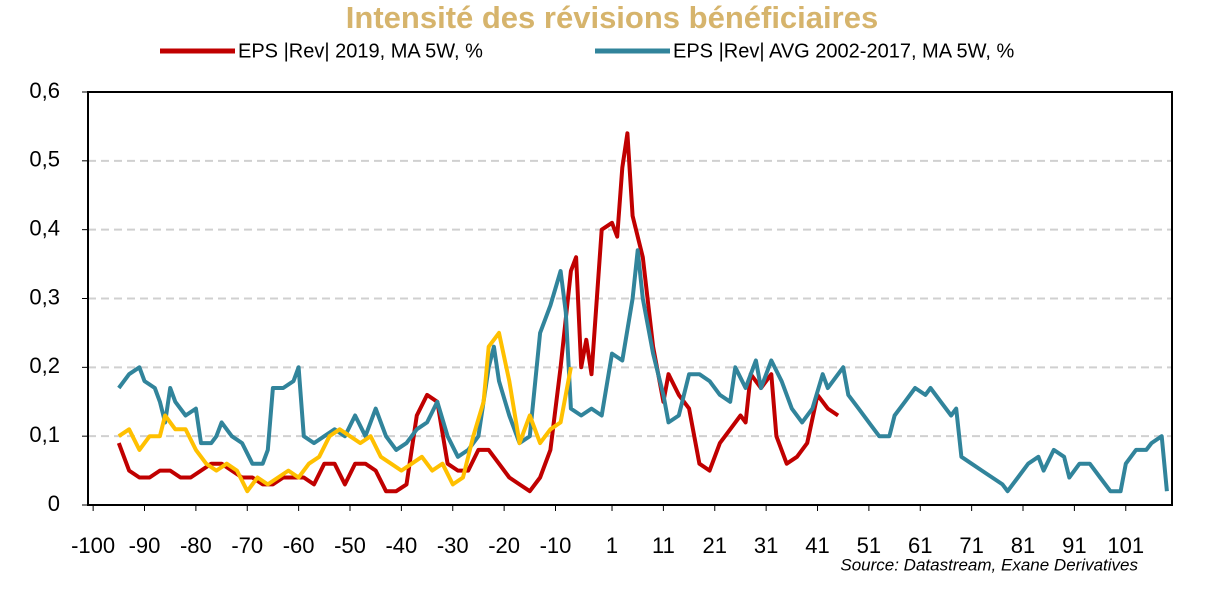  I want to click on x-tick-label: 61, so click(920, 545).